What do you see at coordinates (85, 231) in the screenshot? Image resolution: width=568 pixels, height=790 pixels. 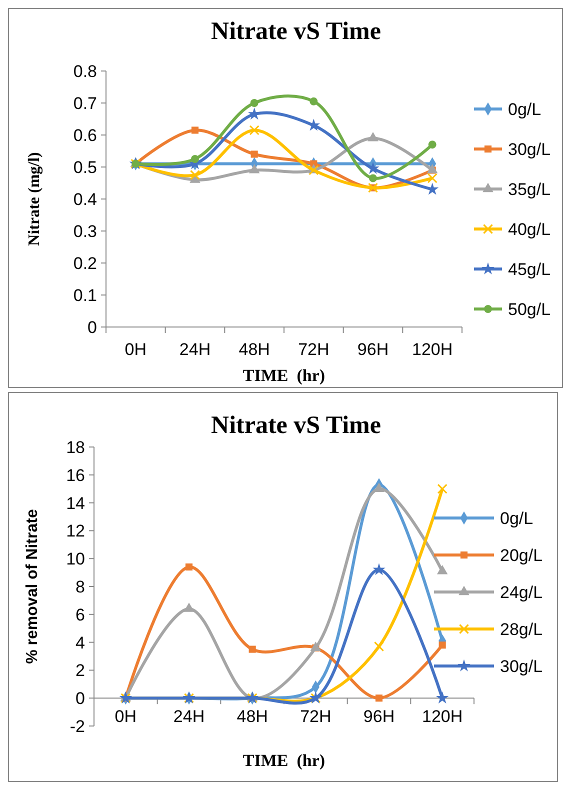 I see `y-tick-label: 0.3` at bounding box center [85, 231].